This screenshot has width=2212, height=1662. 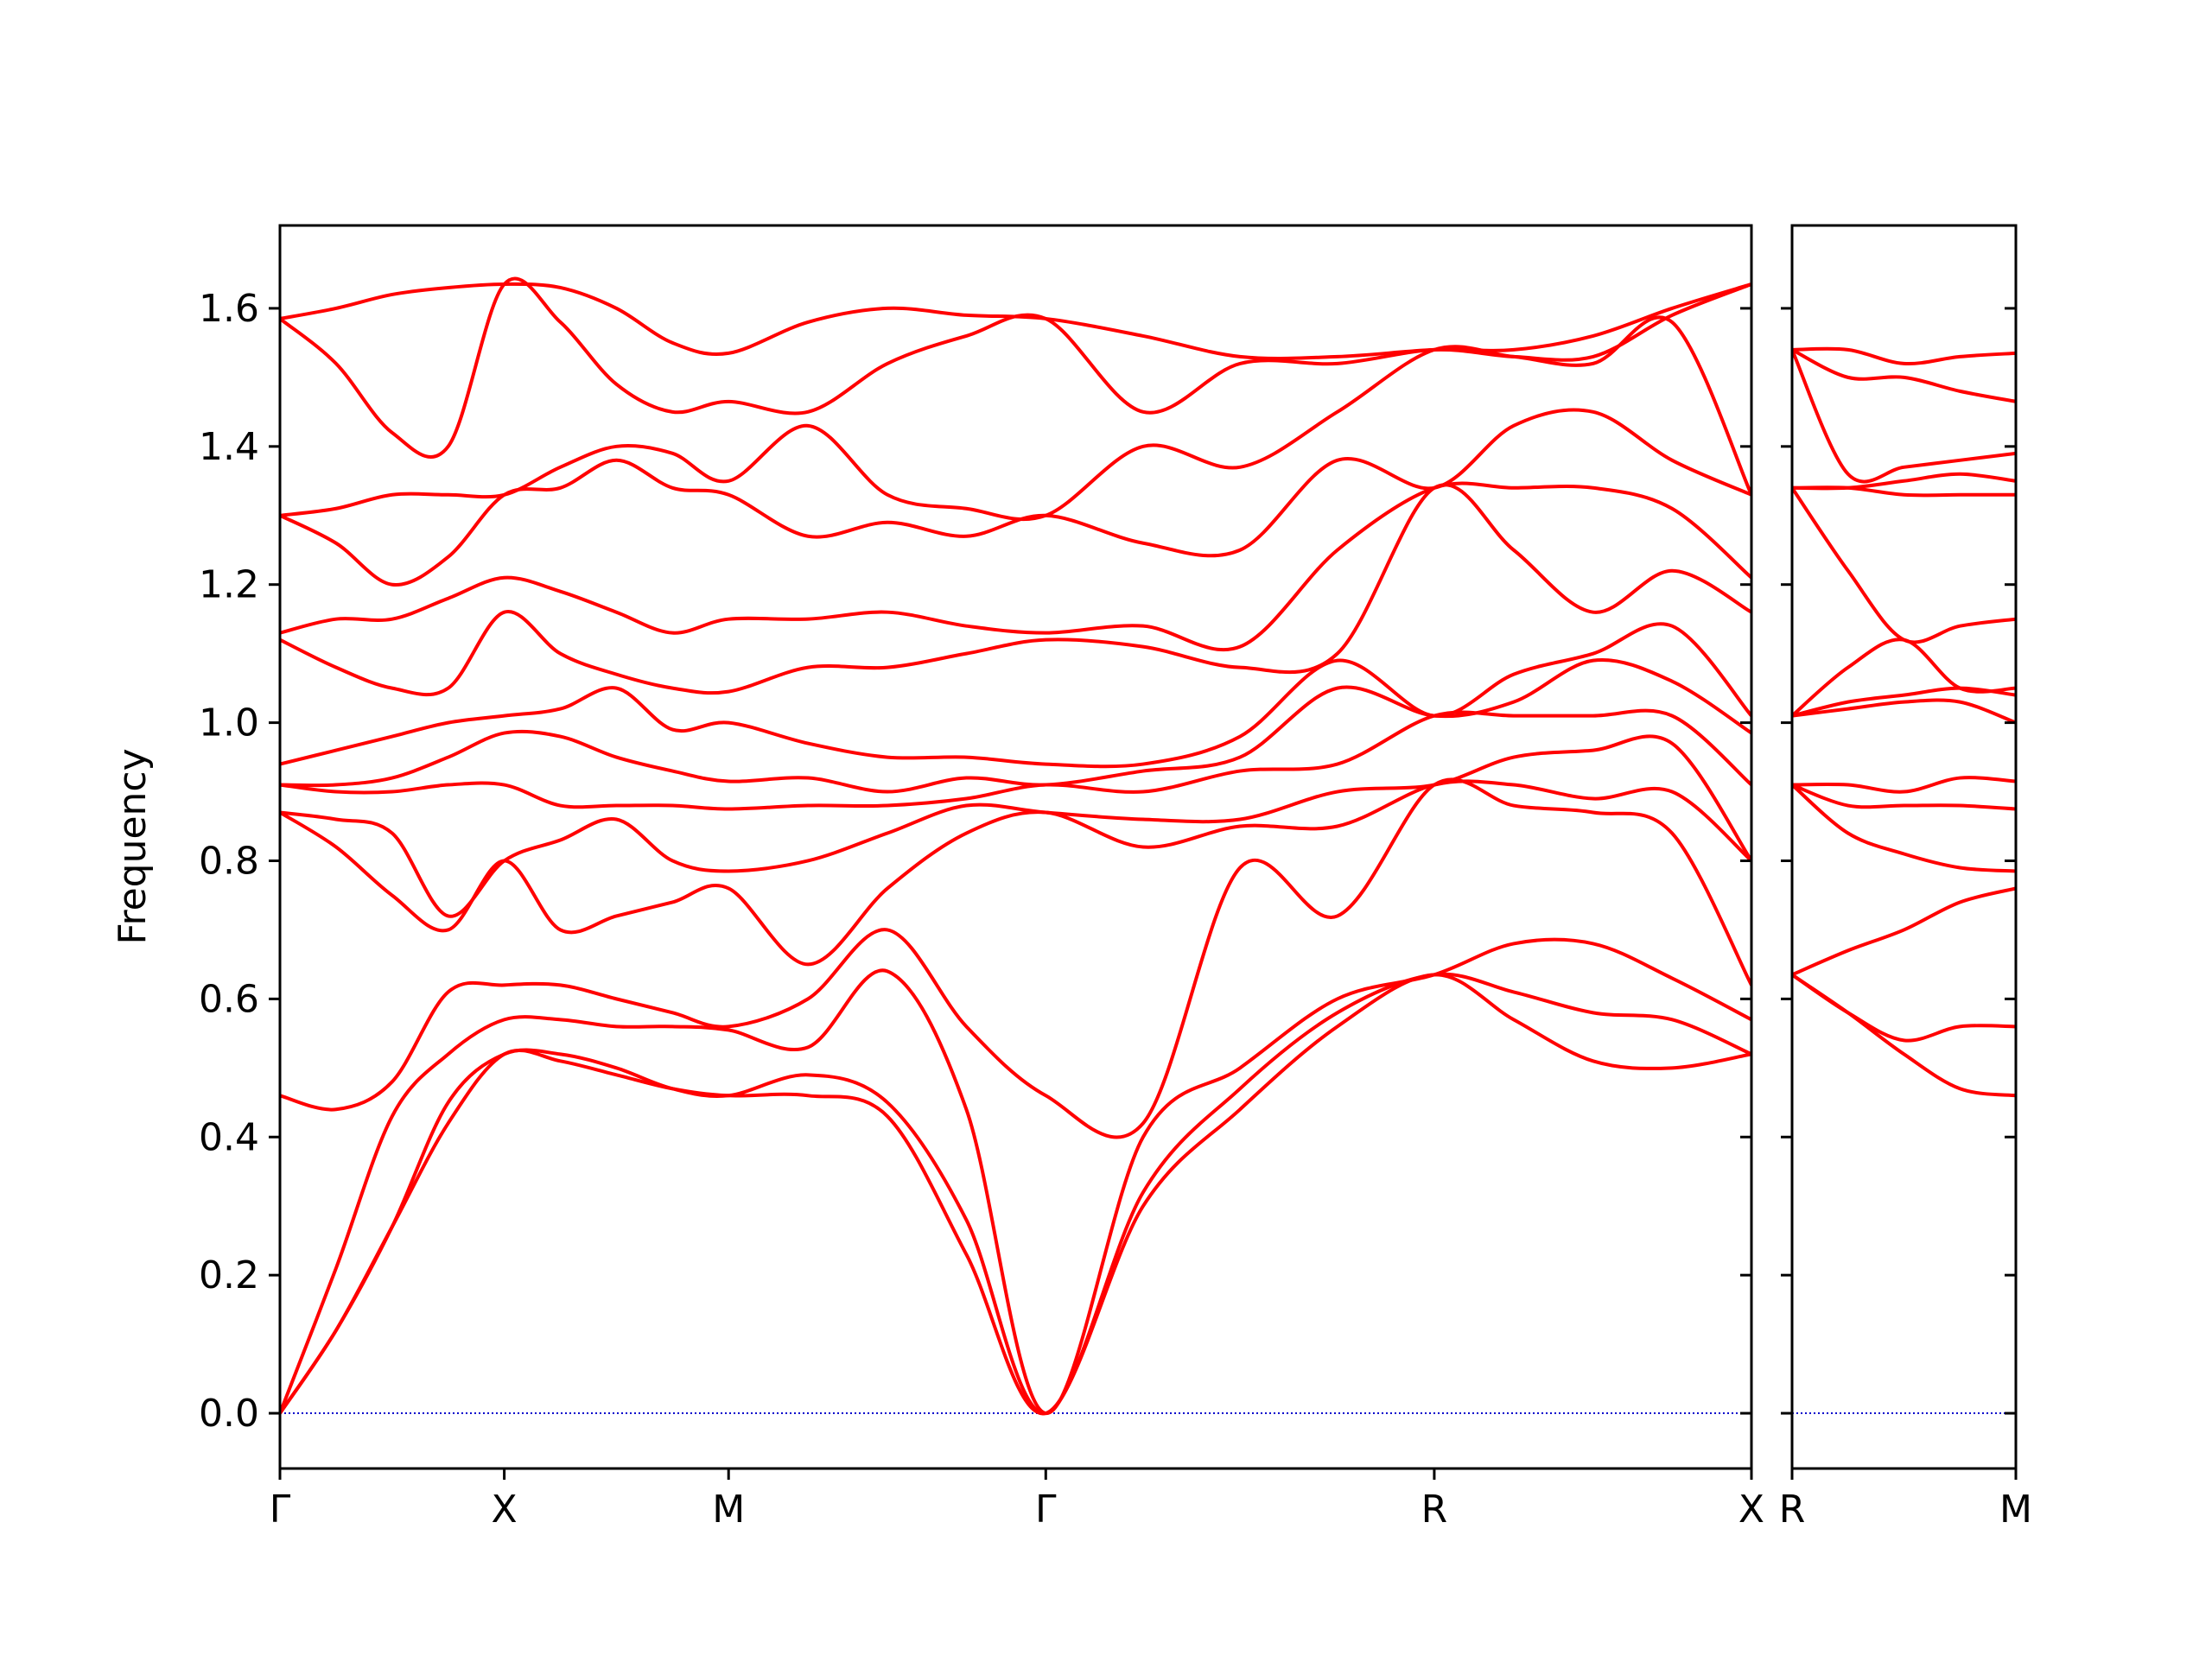 I want to click on y-tick-label: 0.4, so click(x=229, y=1137).